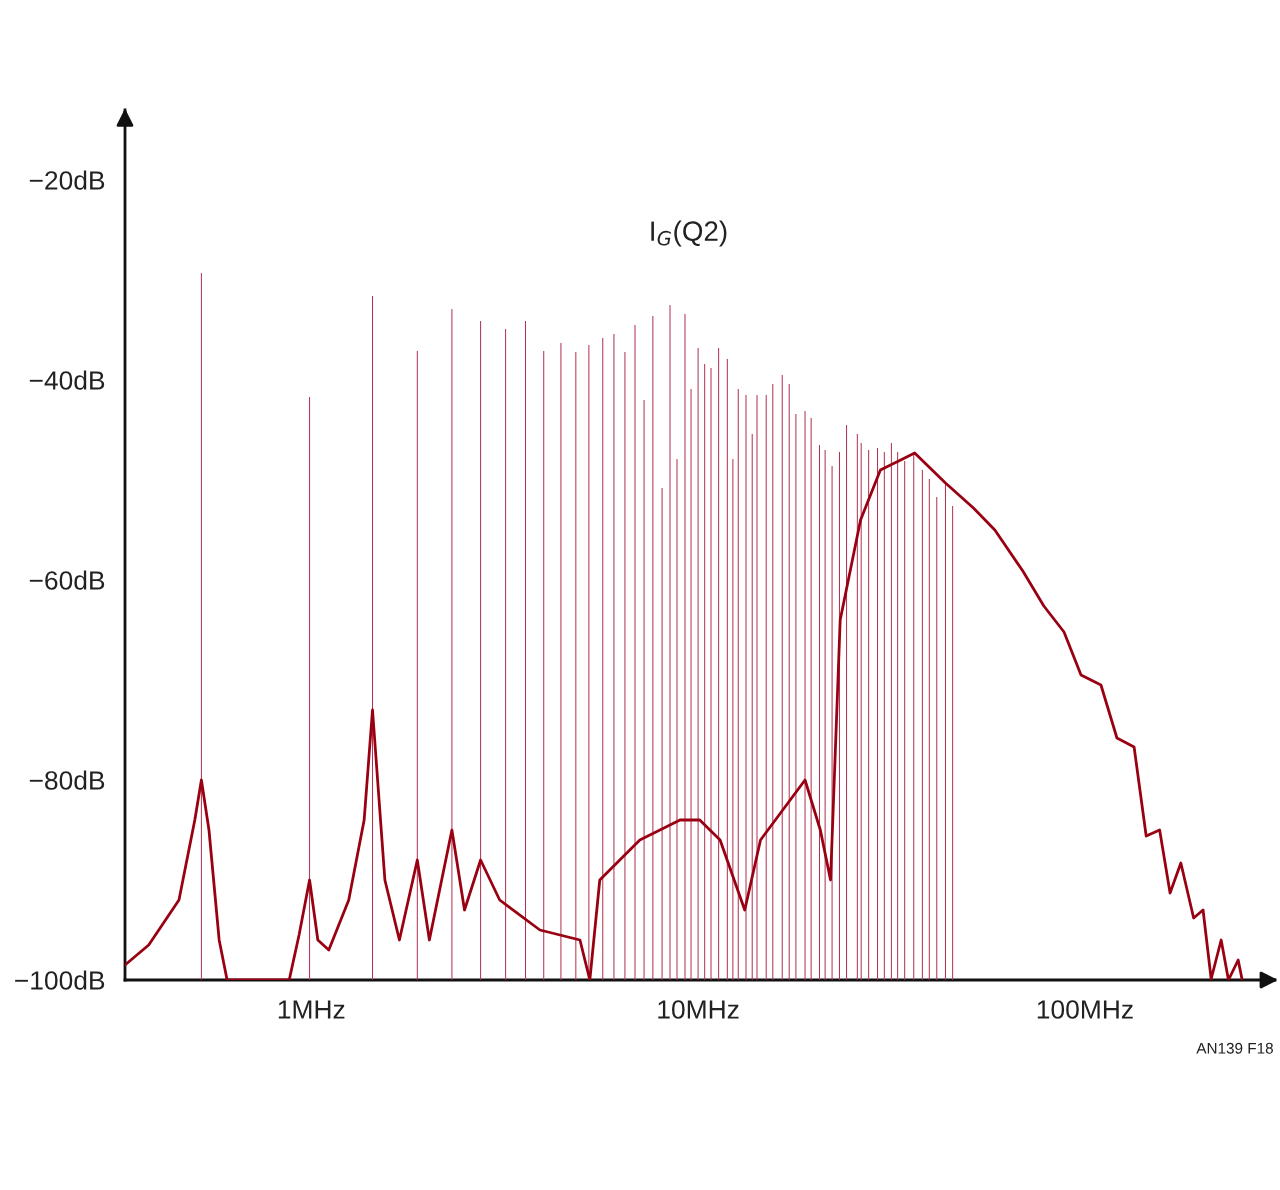  Describe the element at coordinates (1234, 1048) in the screenshot. I see `text: AN139 F18` at that location.